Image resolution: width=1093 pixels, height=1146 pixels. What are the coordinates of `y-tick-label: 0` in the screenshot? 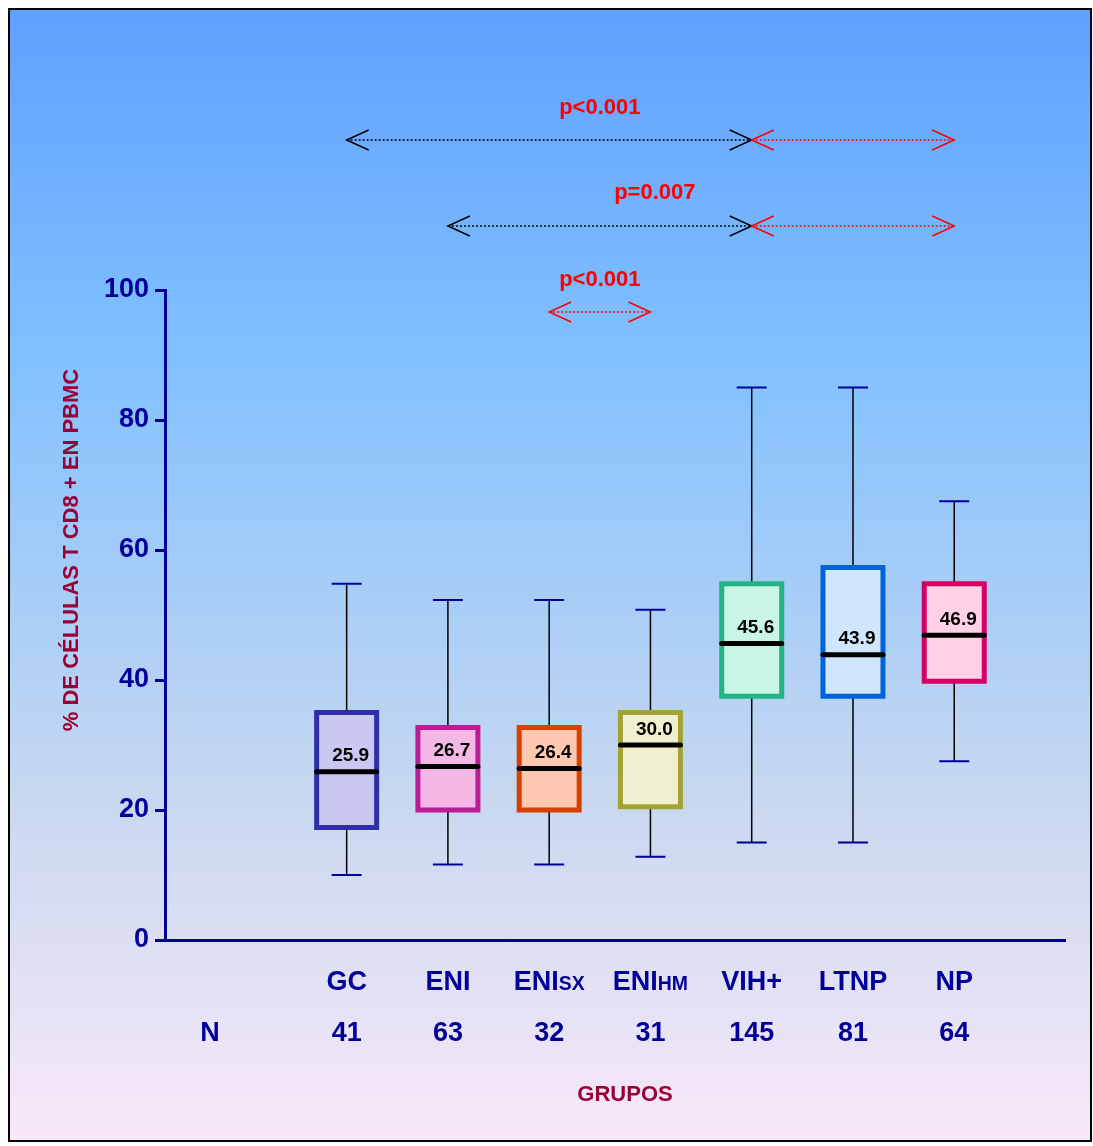 It's located at (141, 938).